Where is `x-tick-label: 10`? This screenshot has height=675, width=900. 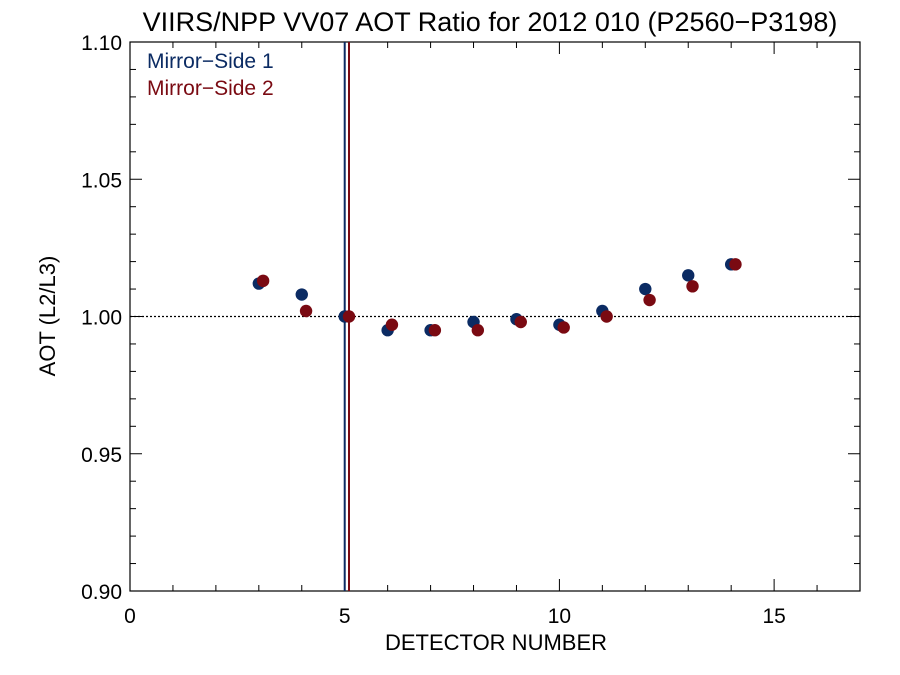 x-tick-label: 10 is located at coordinates (559, 616).